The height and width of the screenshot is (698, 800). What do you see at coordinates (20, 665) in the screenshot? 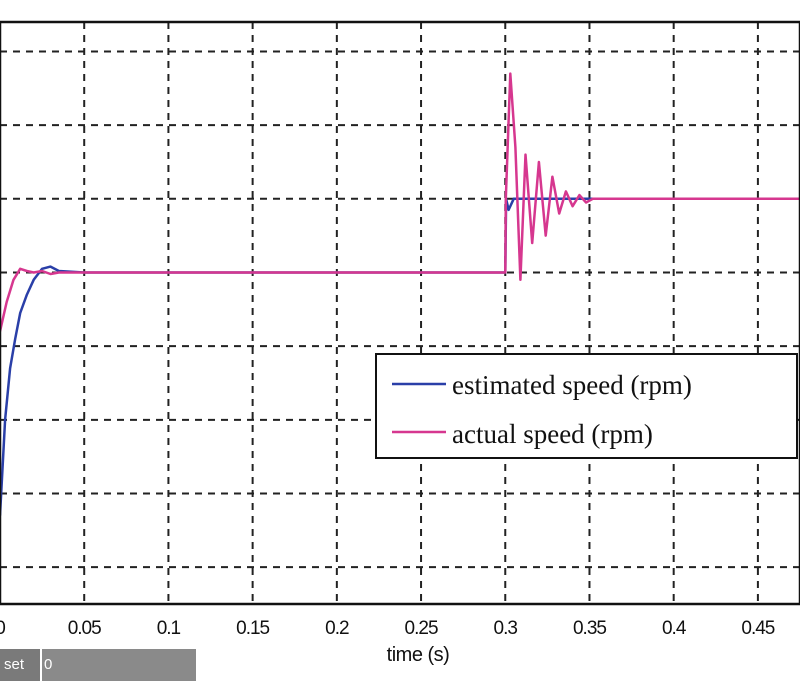
I see `status-label: set` at bounding box center [20, 665].